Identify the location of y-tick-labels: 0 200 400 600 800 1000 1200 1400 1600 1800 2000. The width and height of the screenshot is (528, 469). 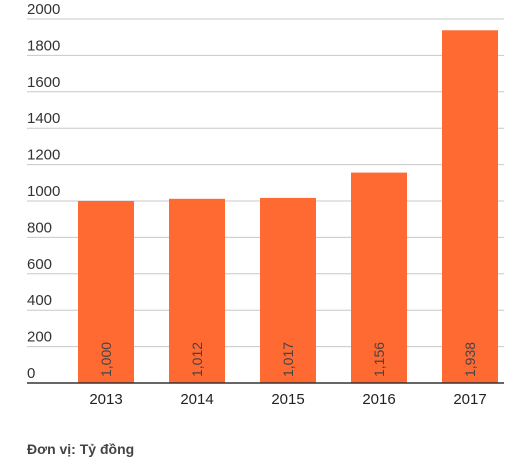
(43, 191).